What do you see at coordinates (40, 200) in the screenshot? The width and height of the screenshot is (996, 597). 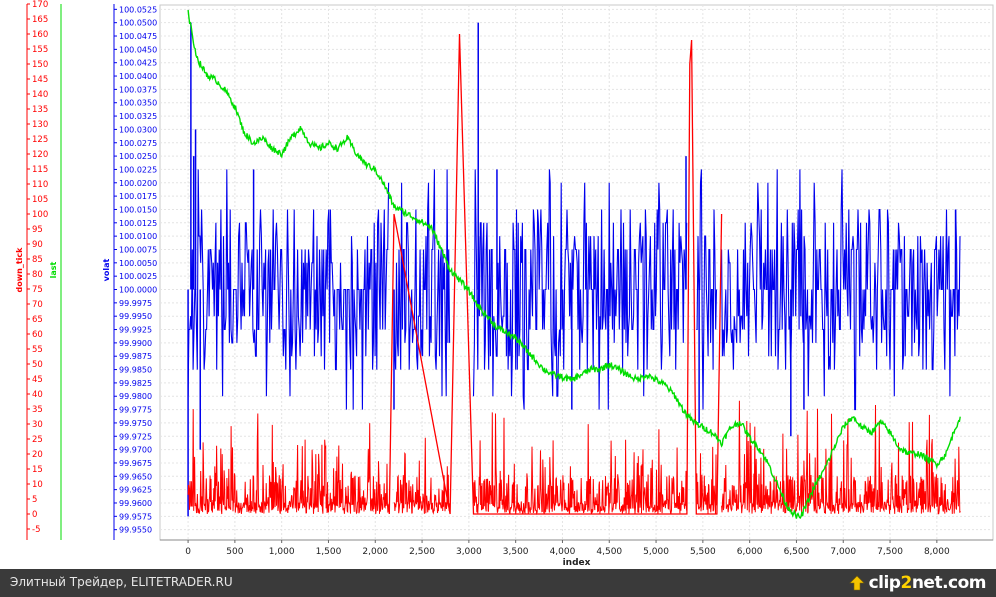 I see `y-tick-label: 105` at bounding box center [40, 200].